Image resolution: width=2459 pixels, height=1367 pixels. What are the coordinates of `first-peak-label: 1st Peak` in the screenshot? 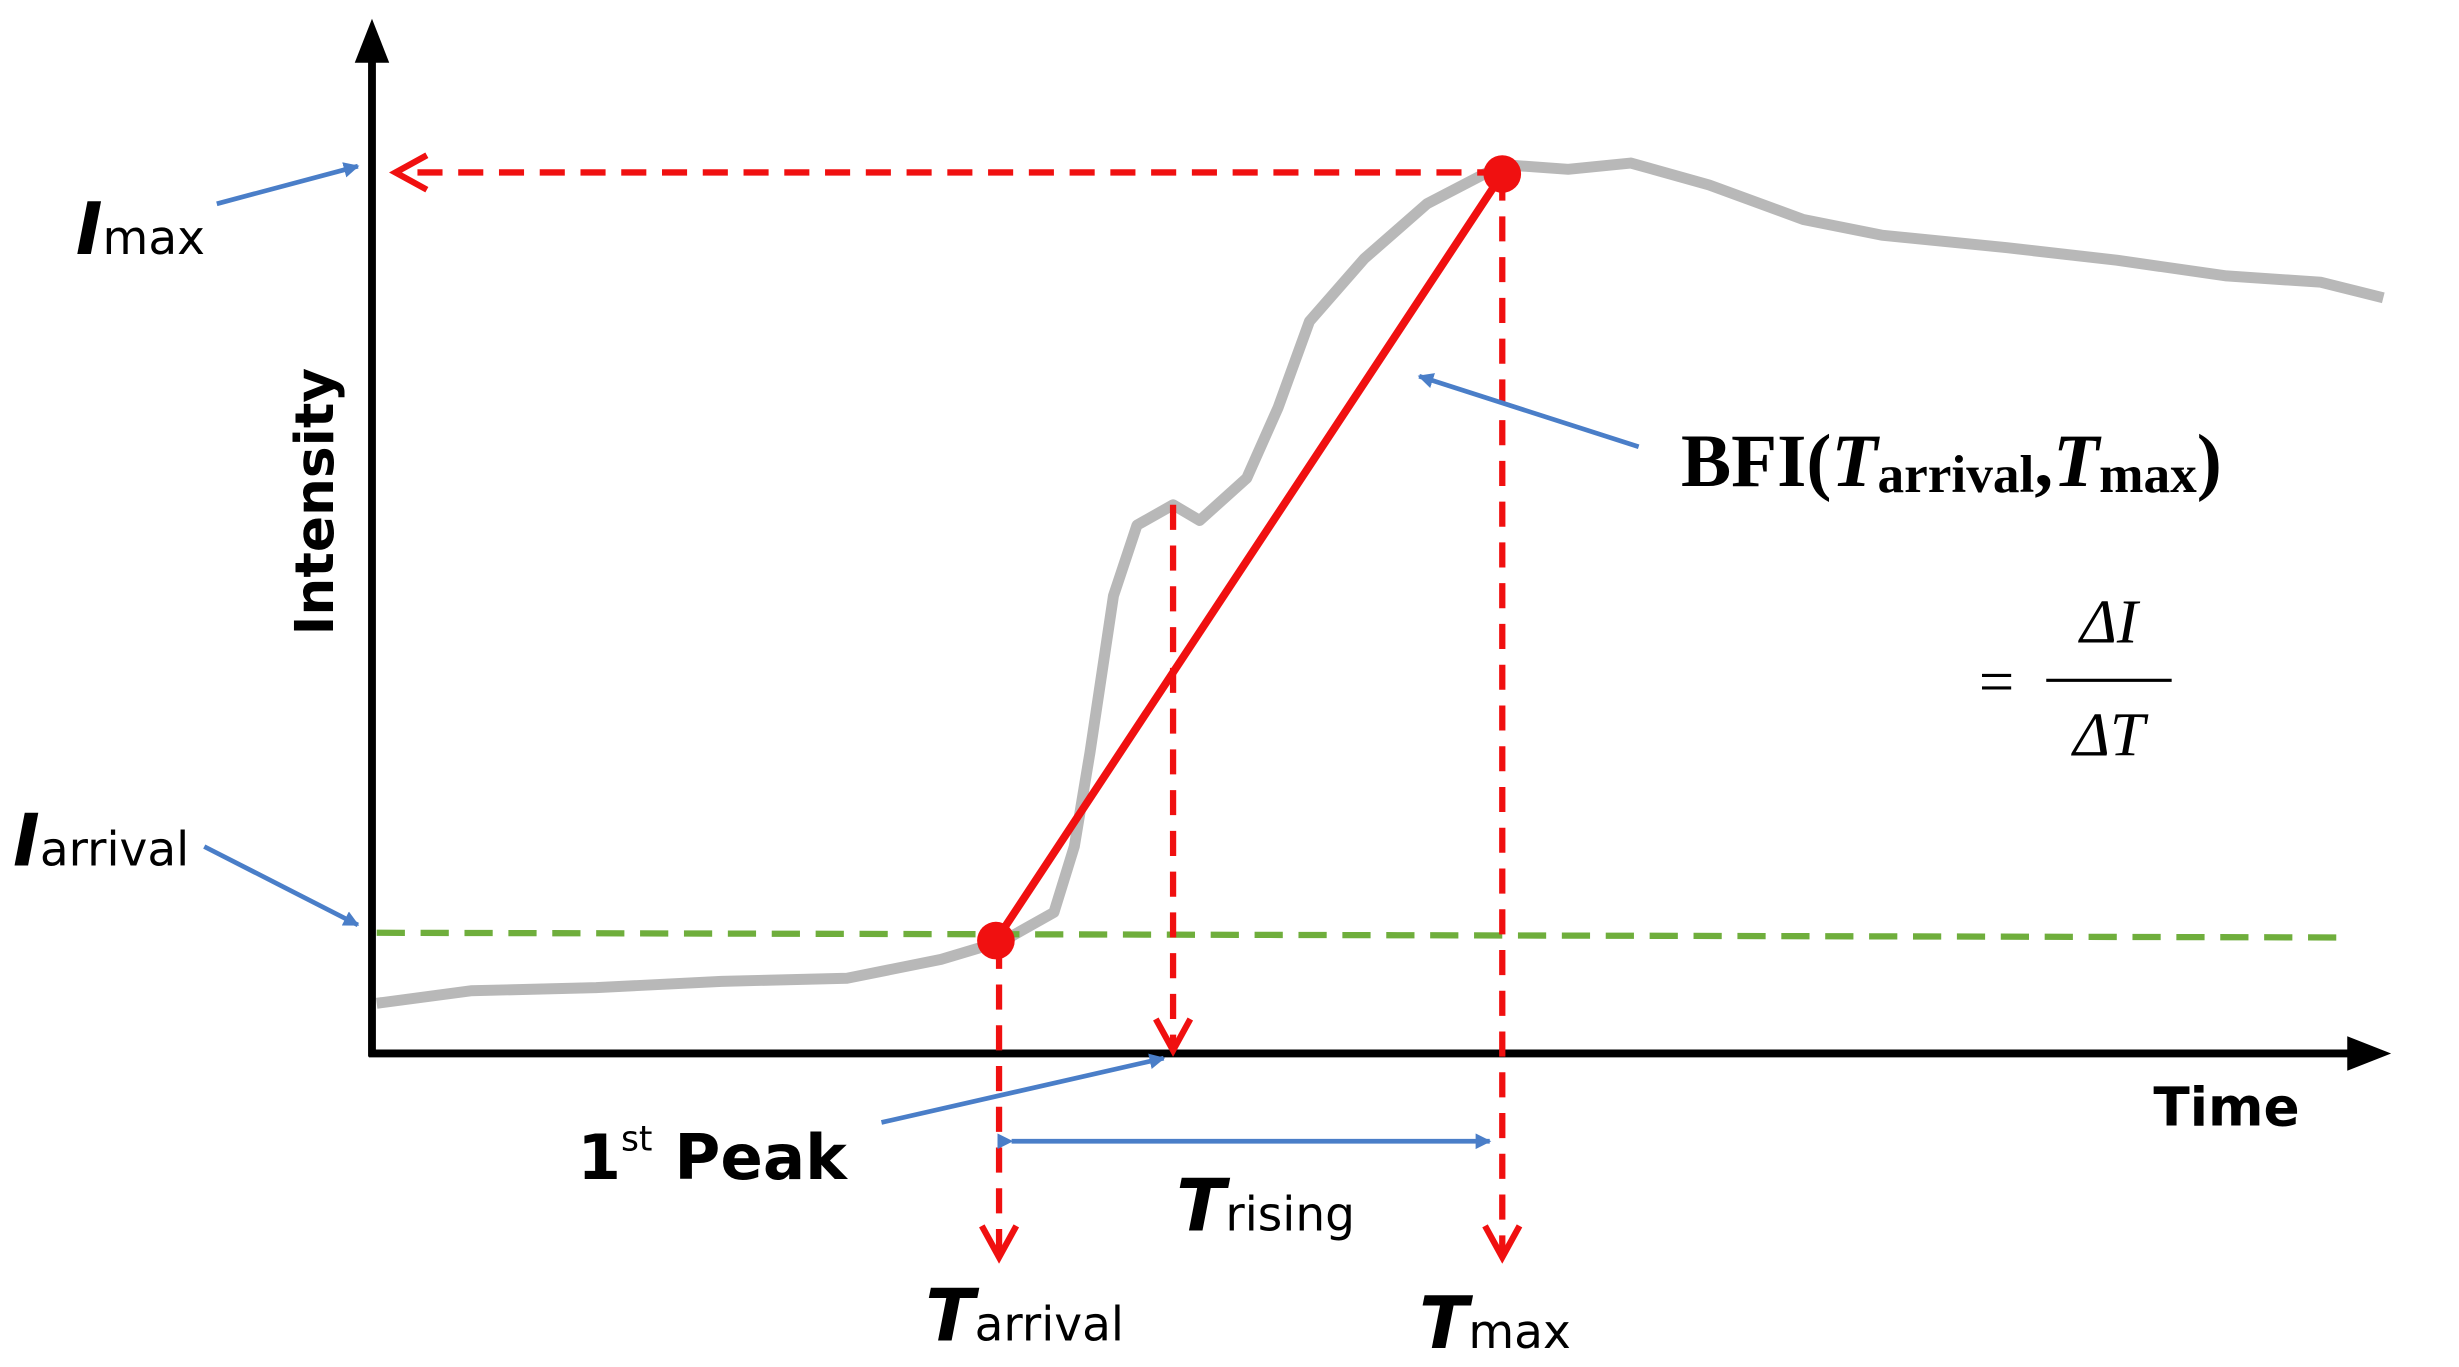 It's located at (712, 1157).